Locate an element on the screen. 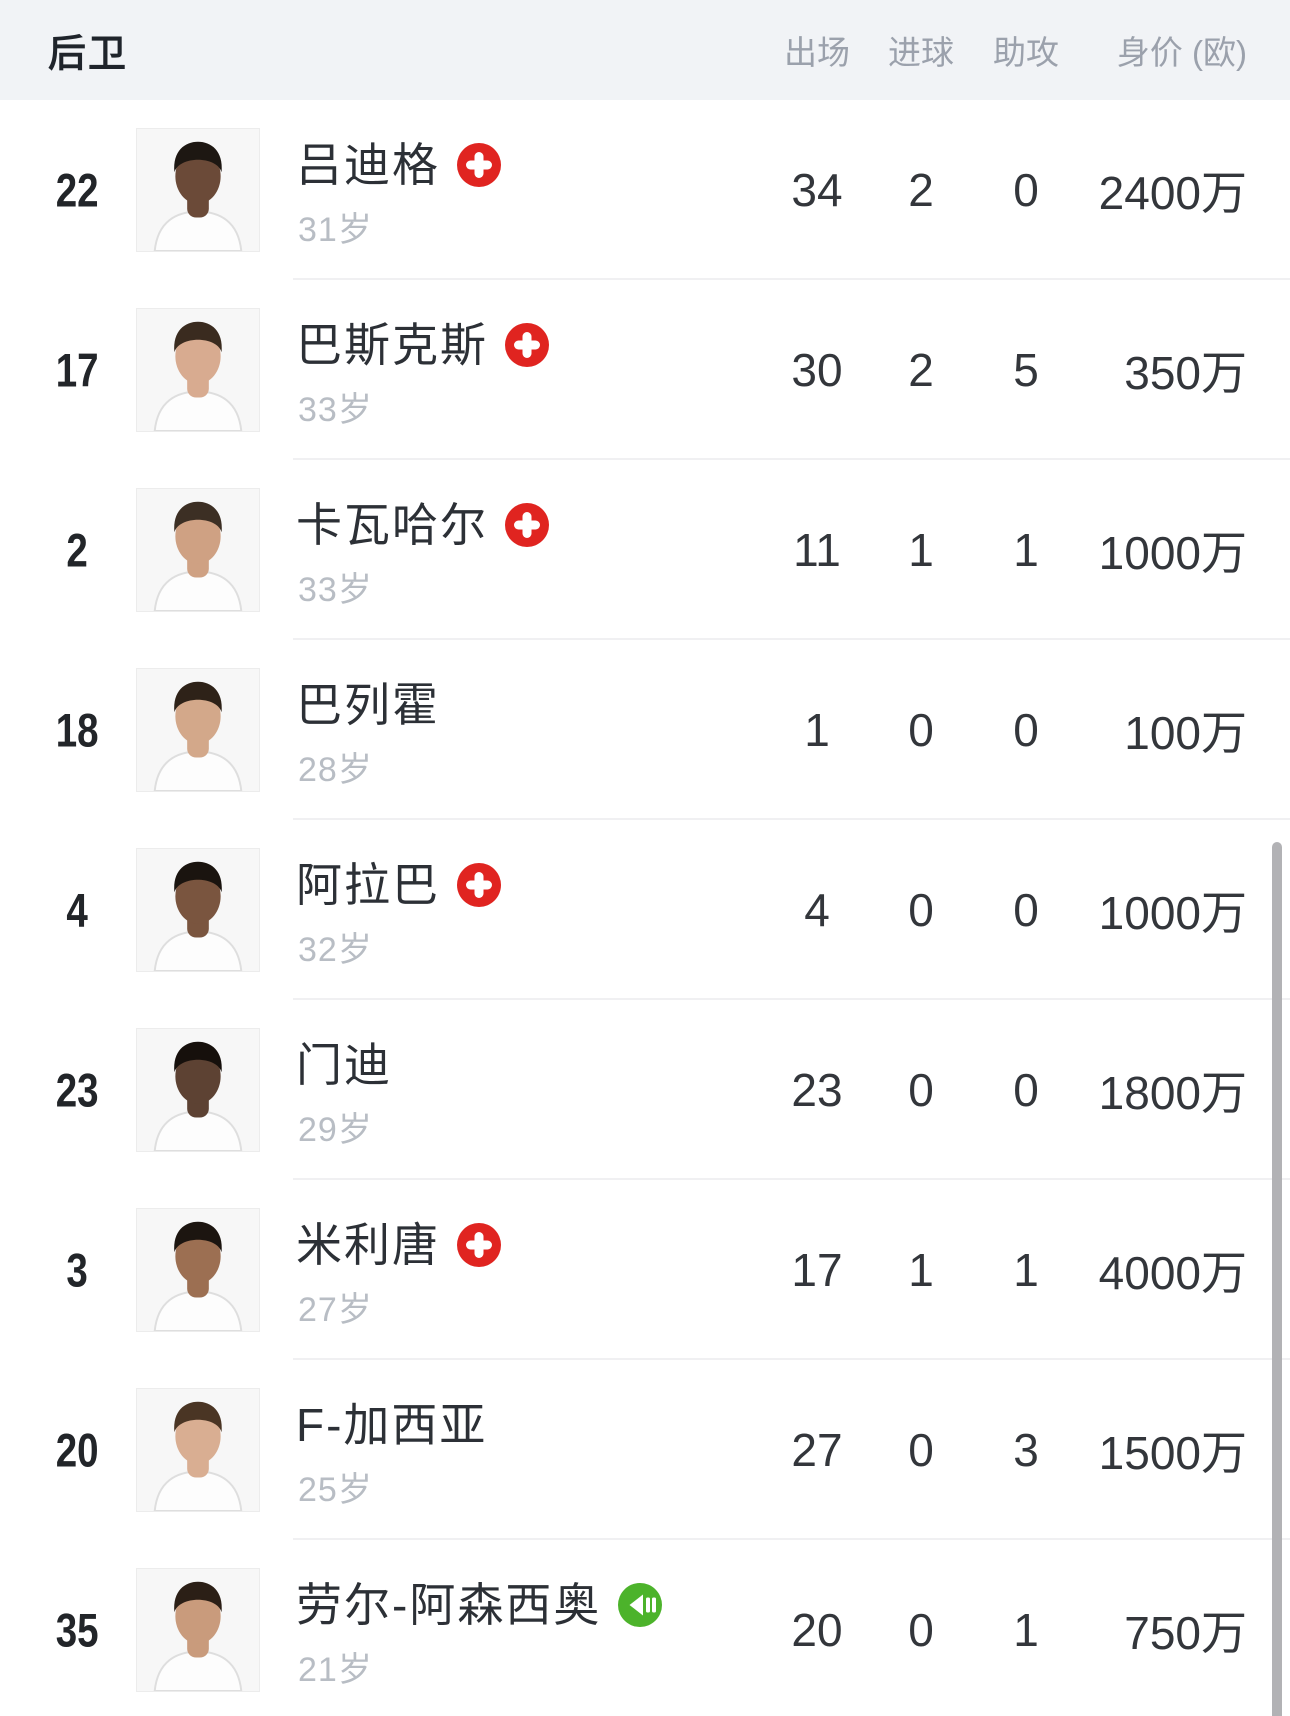 The width and height of the screenshot is (1290, 1716). player-name: 巴斯克斯 is located at coordinates (392, 345).